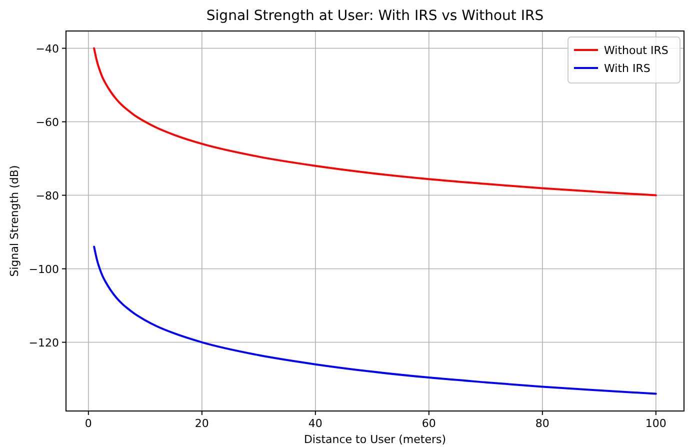 The image size is (696, 447). Describe the element at coordinates (315, 423) in the screenshot. I see `x-tick-label: 40` at that location.